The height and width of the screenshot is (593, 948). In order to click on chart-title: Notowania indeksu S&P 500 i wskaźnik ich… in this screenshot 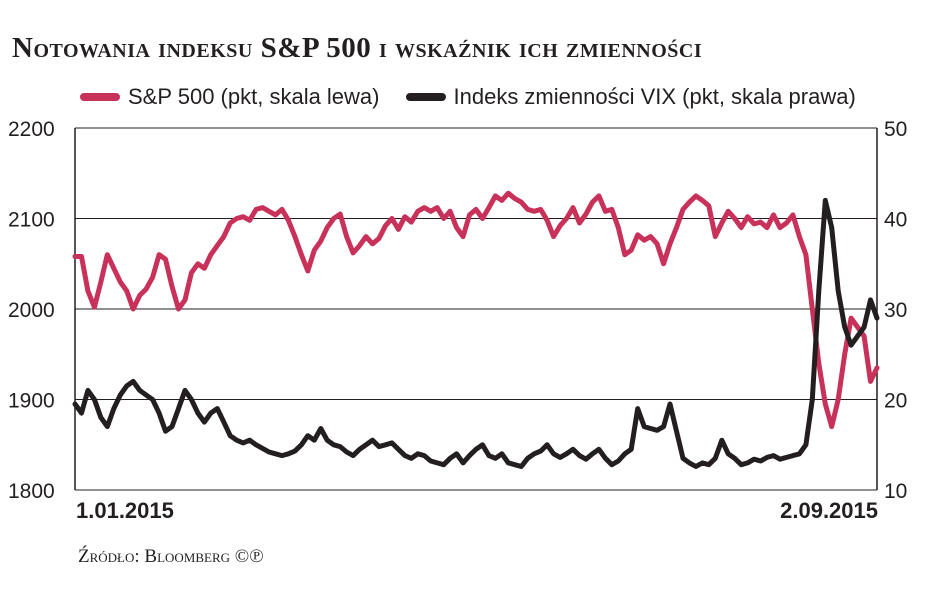, I will do `click(357, 48)`.